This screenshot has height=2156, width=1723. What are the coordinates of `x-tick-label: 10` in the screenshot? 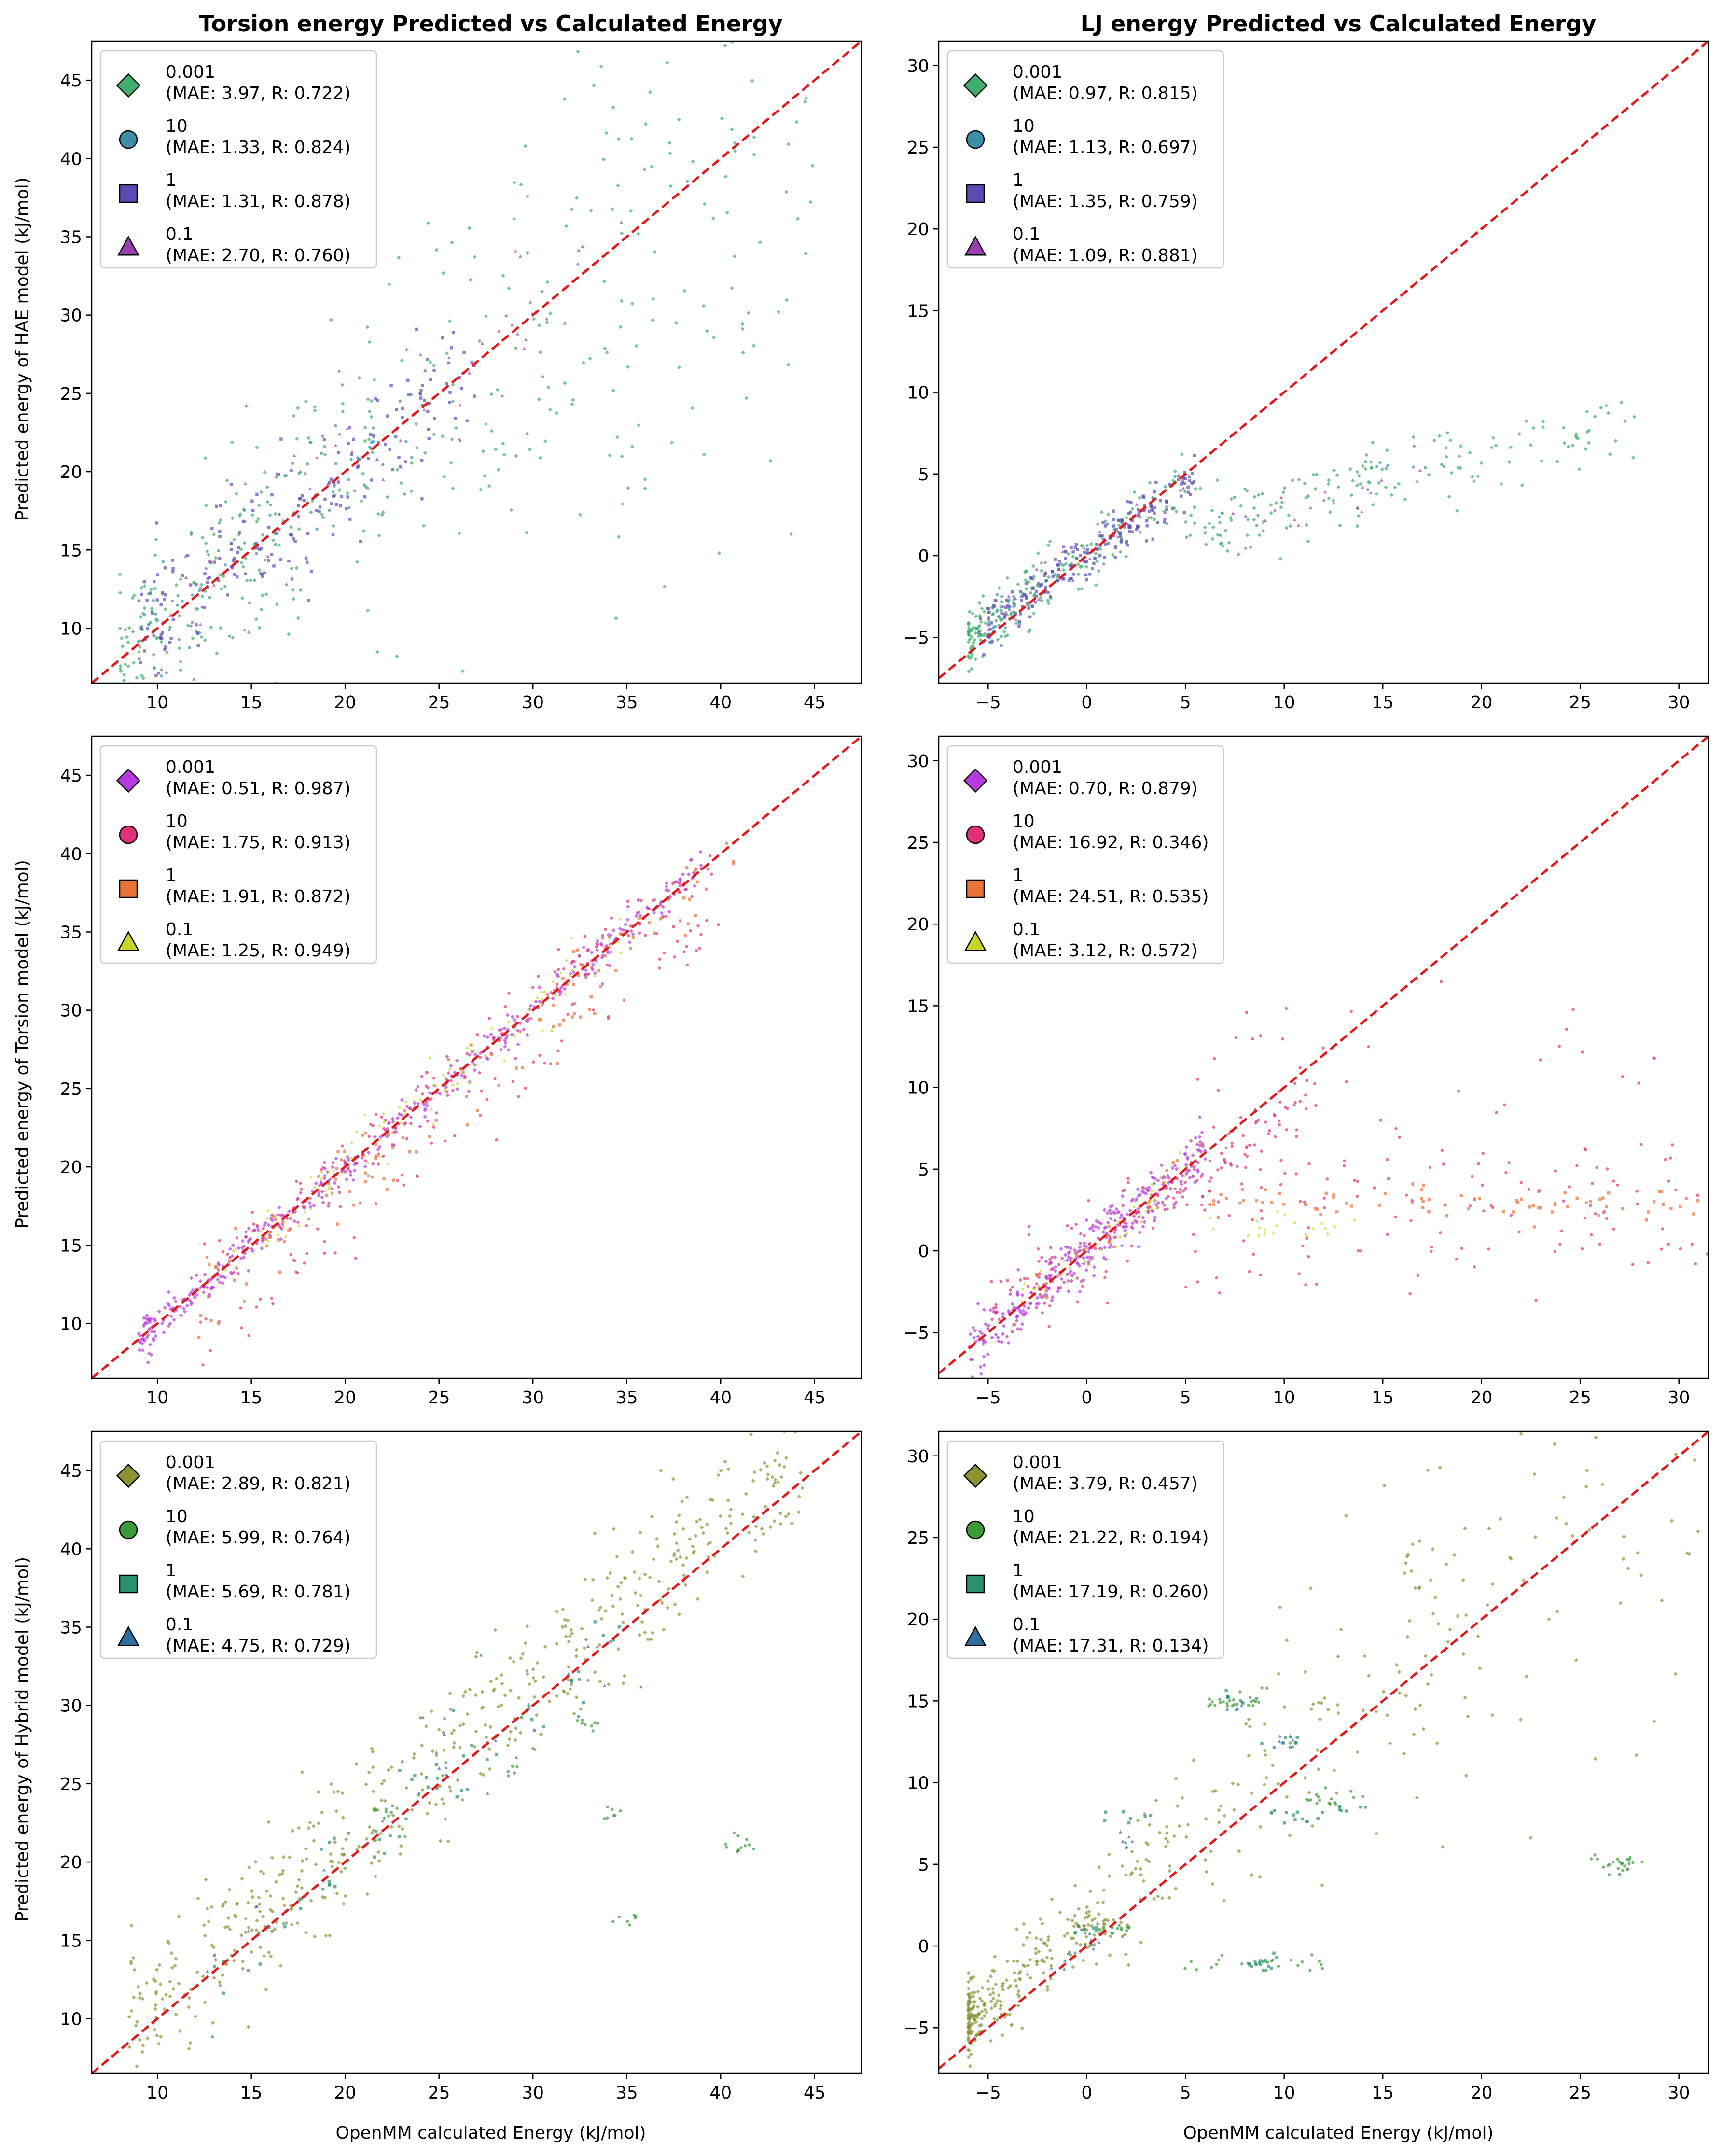 It's located at (1284, 2093).